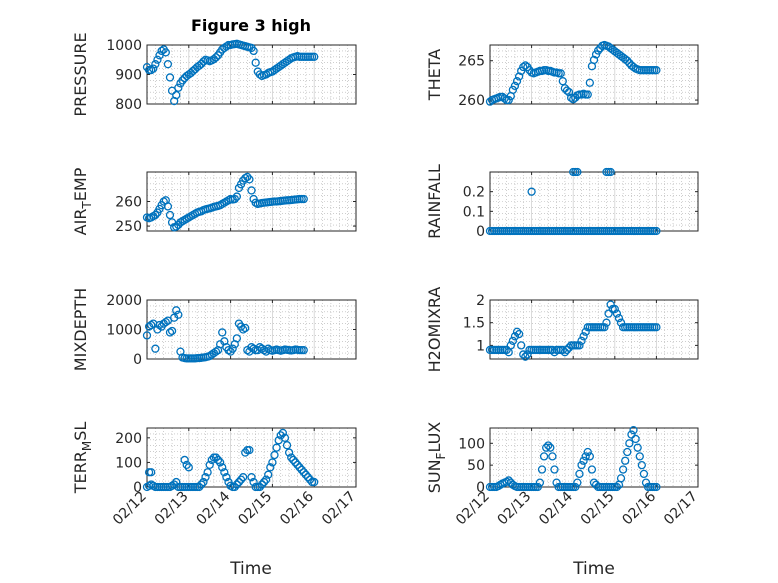  I want to click on y-tick-label: 260, so click(128, 203).